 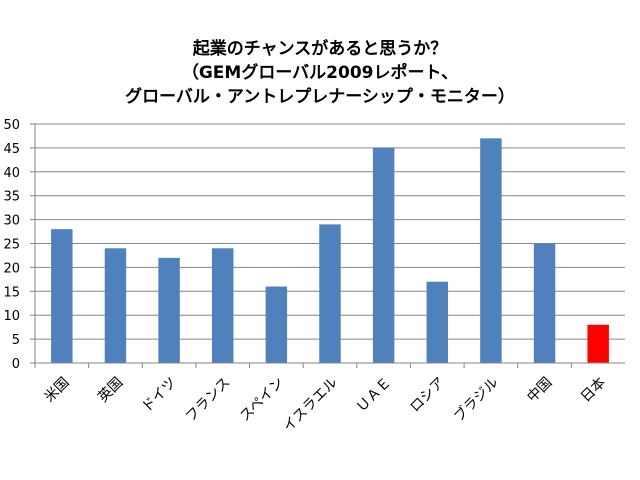 What do you see at coordinates (593, 390) in the screenshot?
I see `x-category-label: 日本` at bounding box center [593, 390].